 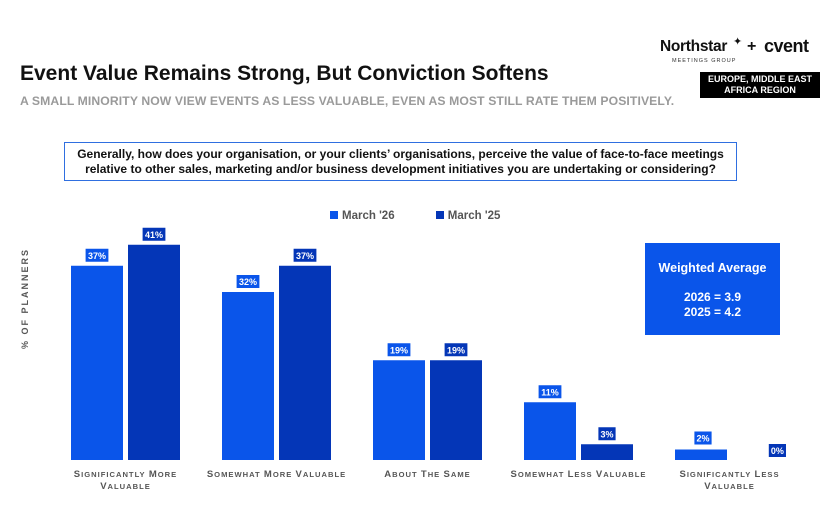 What do you see at coordinates (427, 474) in the screenshot?
I see `category-label-2-line-0: ABOUT THE SAME` at bounding box center [427, 474].